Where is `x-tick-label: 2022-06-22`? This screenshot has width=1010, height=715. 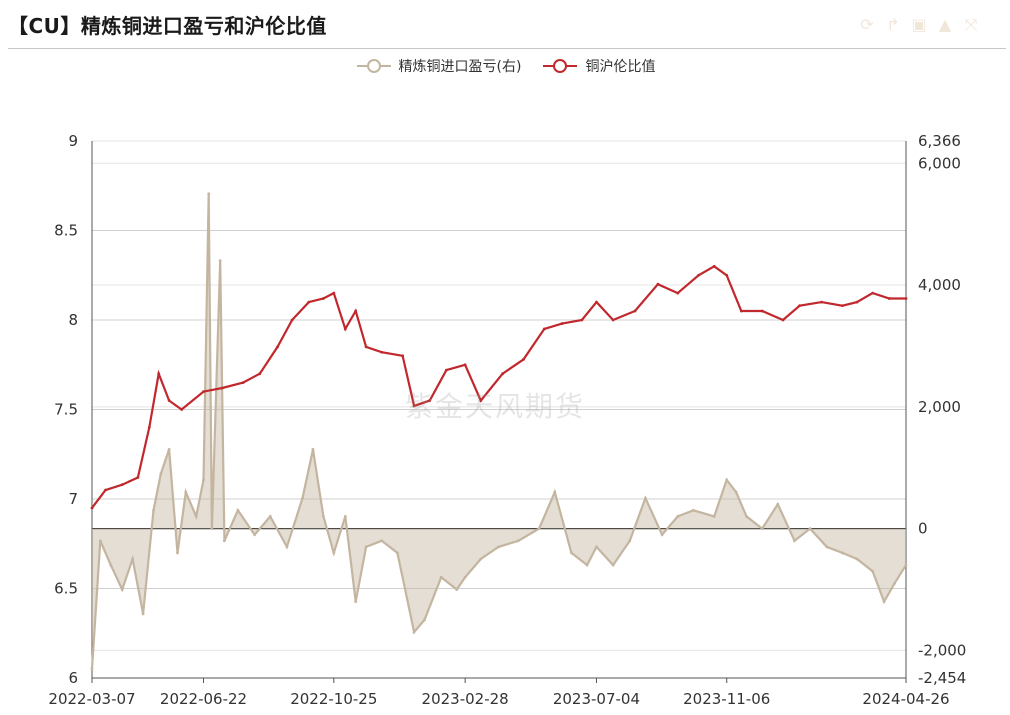
x-tick-label: 2022-06-22 is located at coordinates (203, 699).